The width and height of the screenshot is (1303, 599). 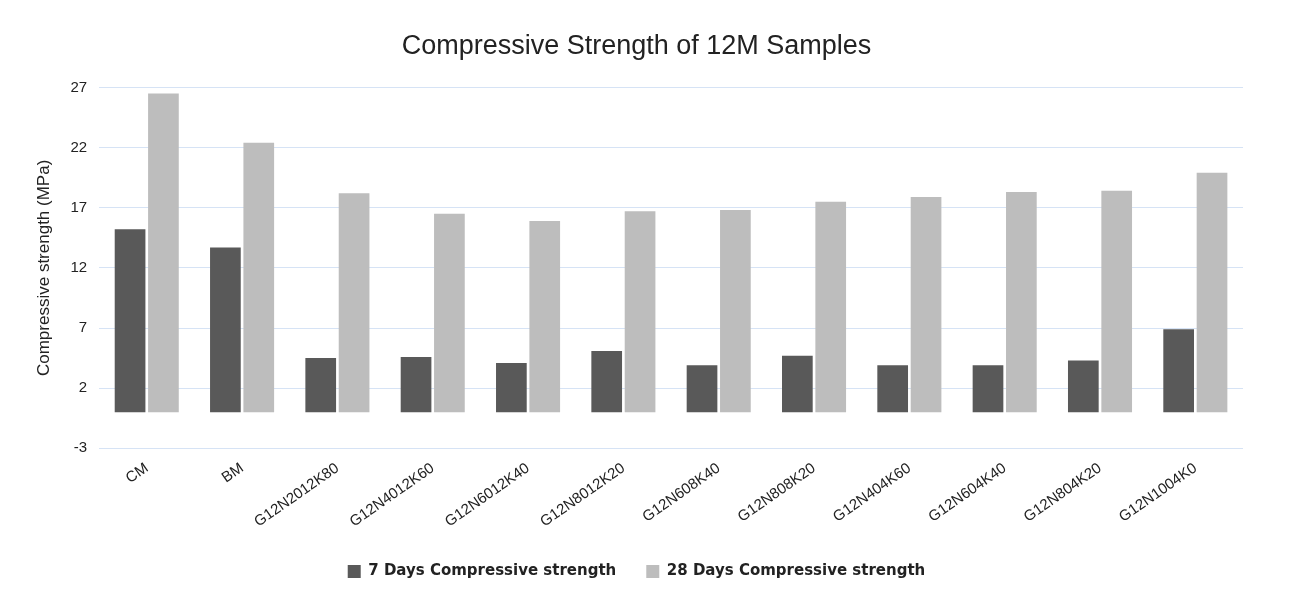 What do you see at coordinates (636, 44) in the screenshot?
I see `chart-title: Compressive Strength of 12M Samples` at bounding box center [636, 44].